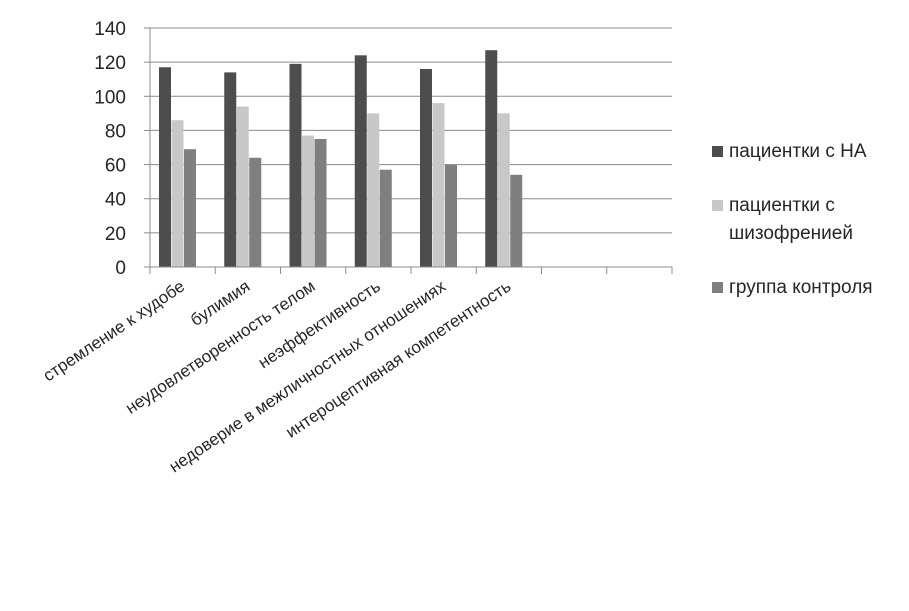  I want to click on y-tick-label: 0, so click(120, 268).